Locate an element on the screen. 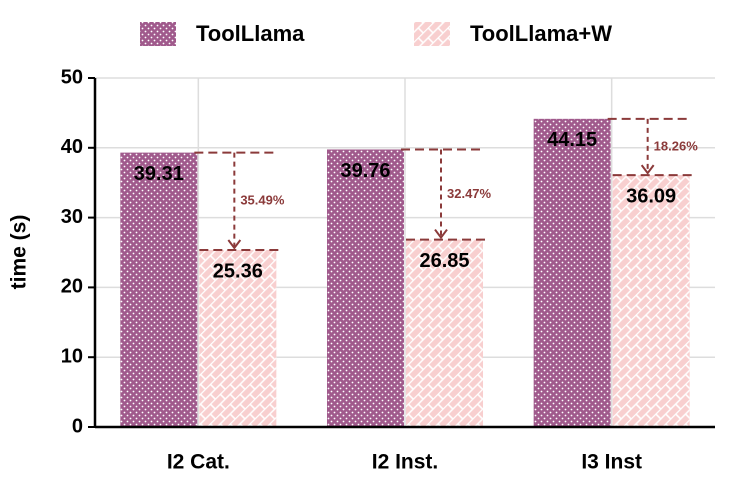  annotation-label: 18.26% is located at coordinates (676, 145).